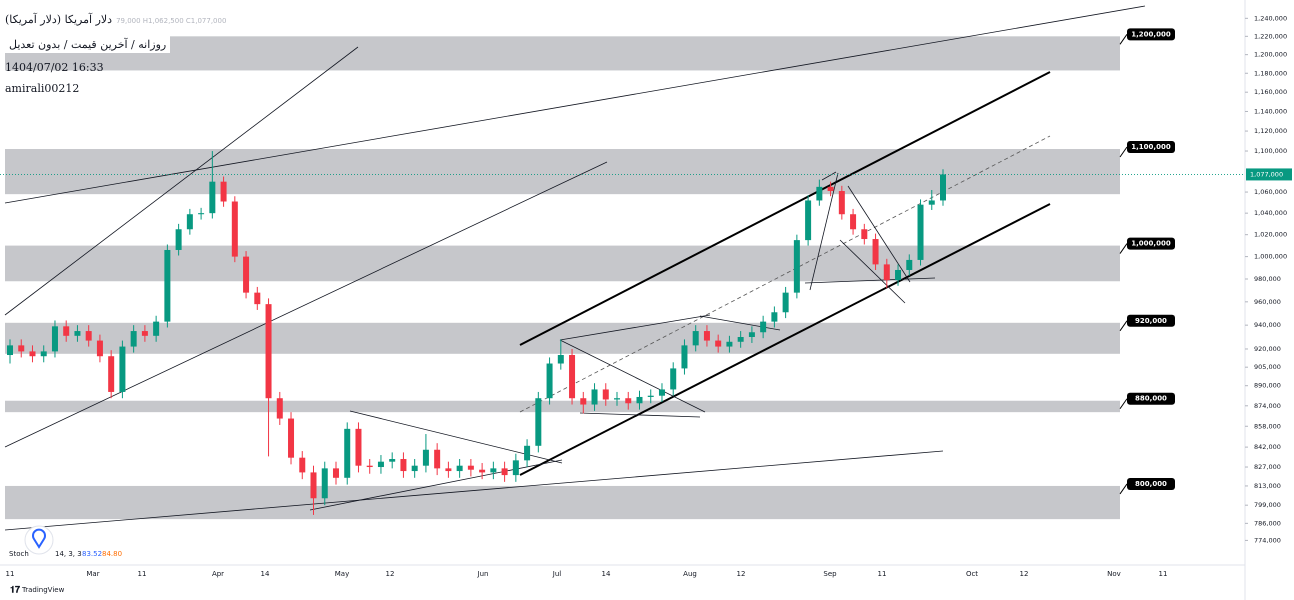  What do you see at coordinates (1270, 131) in the screenshot?
I see `y-tick-label: 1,120,000` at bounding box center [1270, 131].